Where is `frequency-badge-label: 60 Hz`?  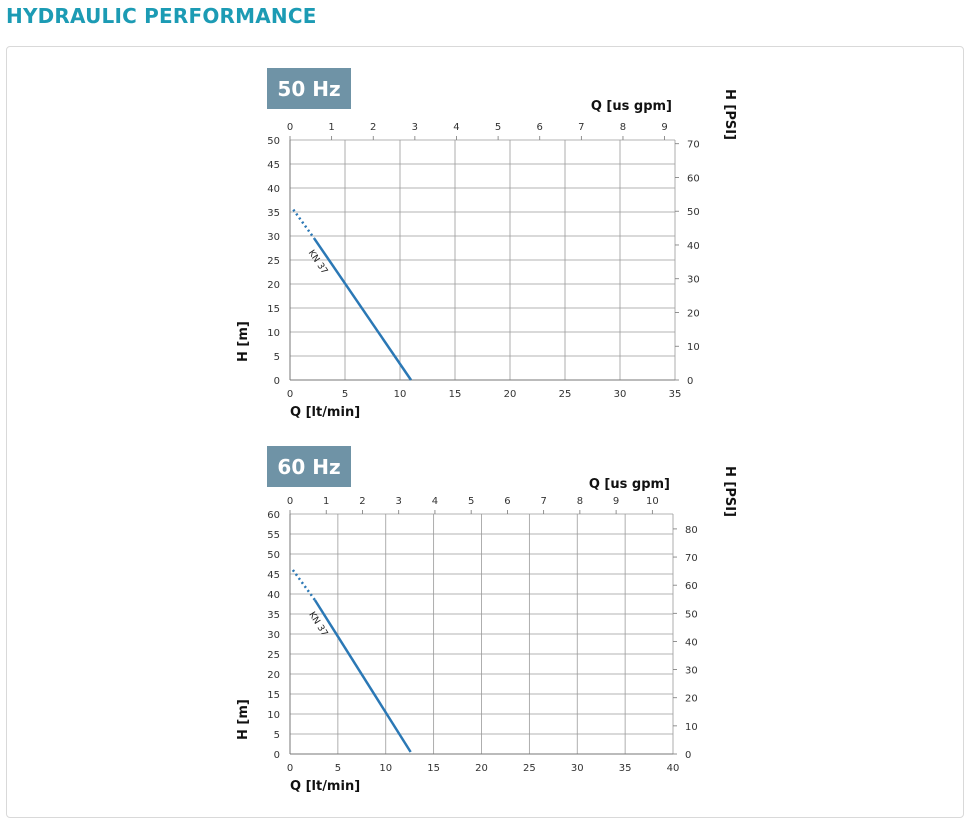
frequency-badge-label: 60 Hz is located at coordinates (308, 467).